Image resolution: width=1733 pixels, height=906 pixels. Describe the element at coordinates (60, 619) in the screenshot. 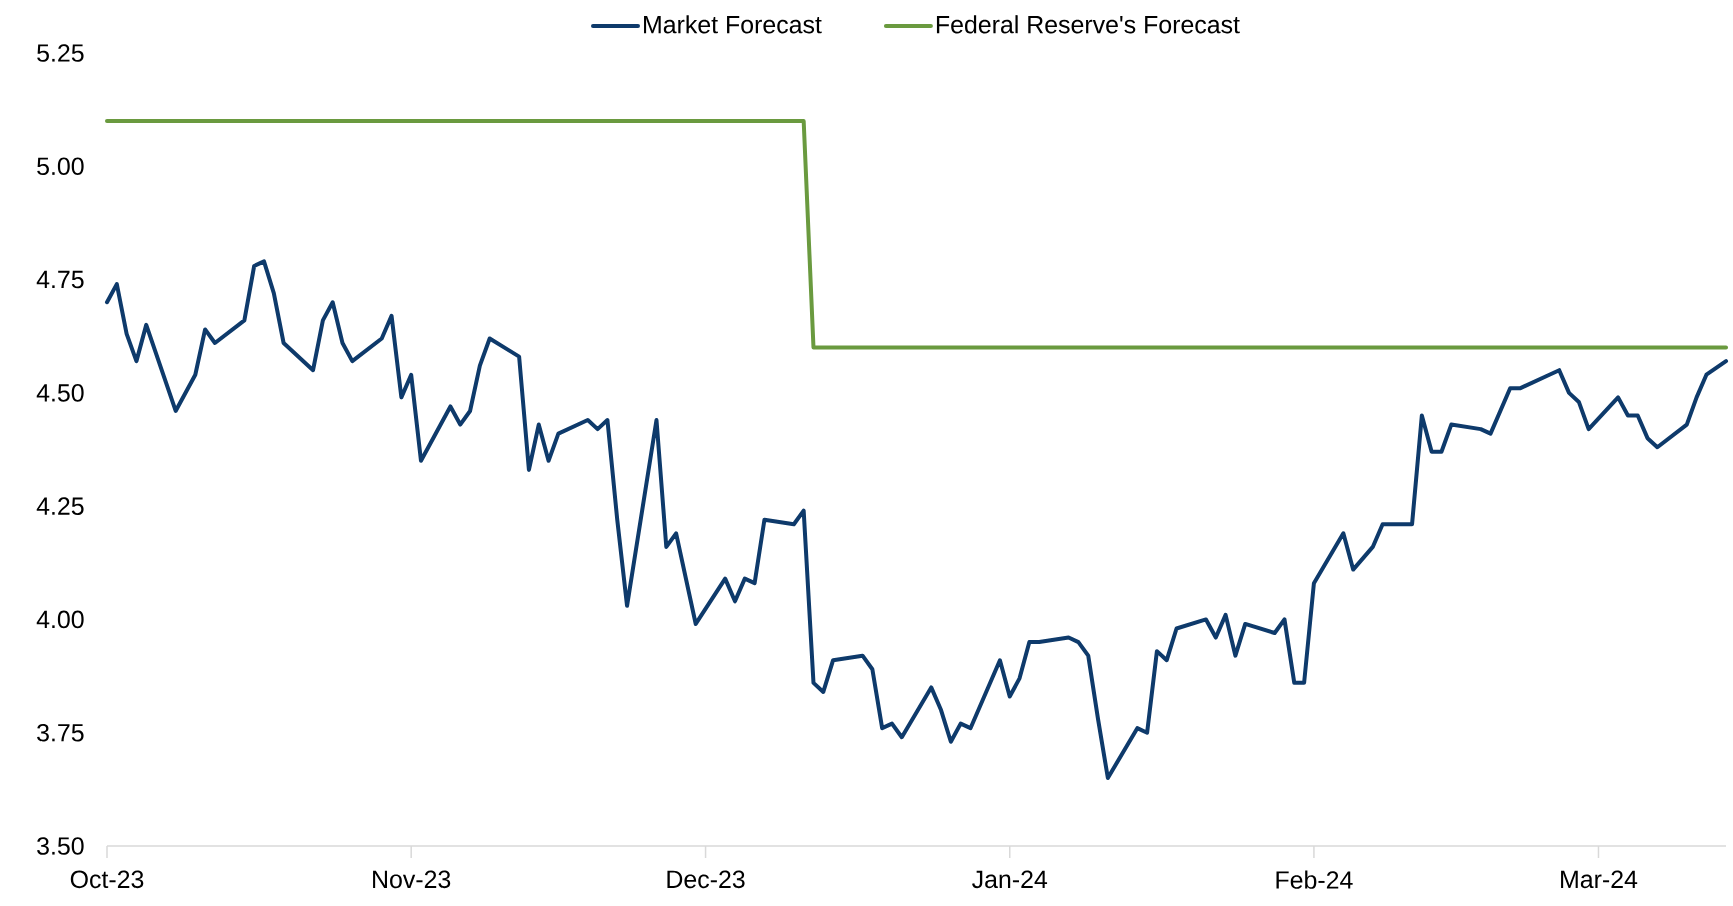

I see `y-tick-label: 4.00` at that location.